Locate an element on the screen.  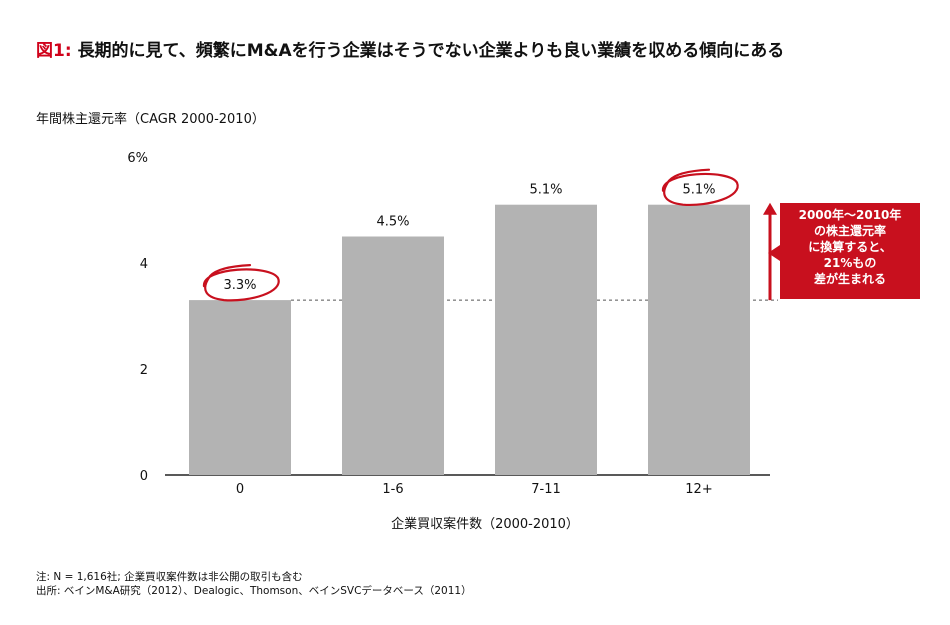
y-tick-label: 2 is located at coordinates (144, 370).